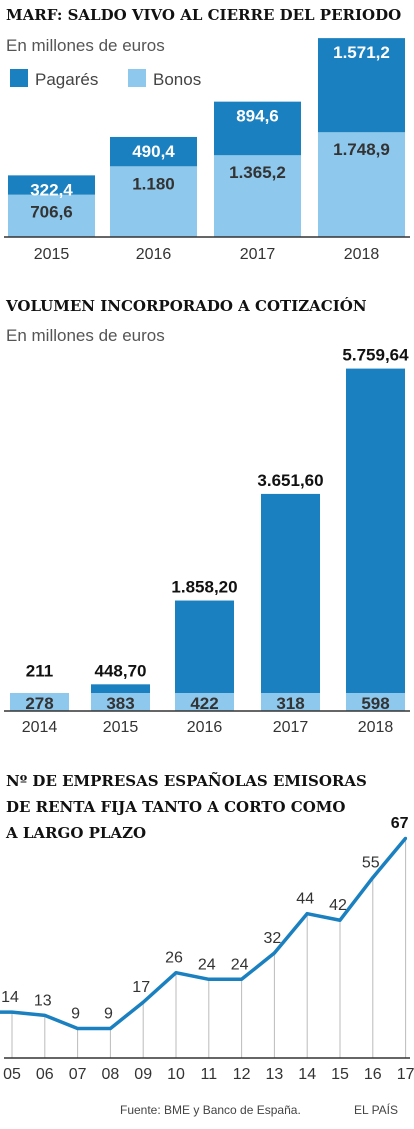  What do you see at coordinates (307, 1074) in the screenshot?
I see `x-tick-label: 14` at bounding box center [307, 1074].